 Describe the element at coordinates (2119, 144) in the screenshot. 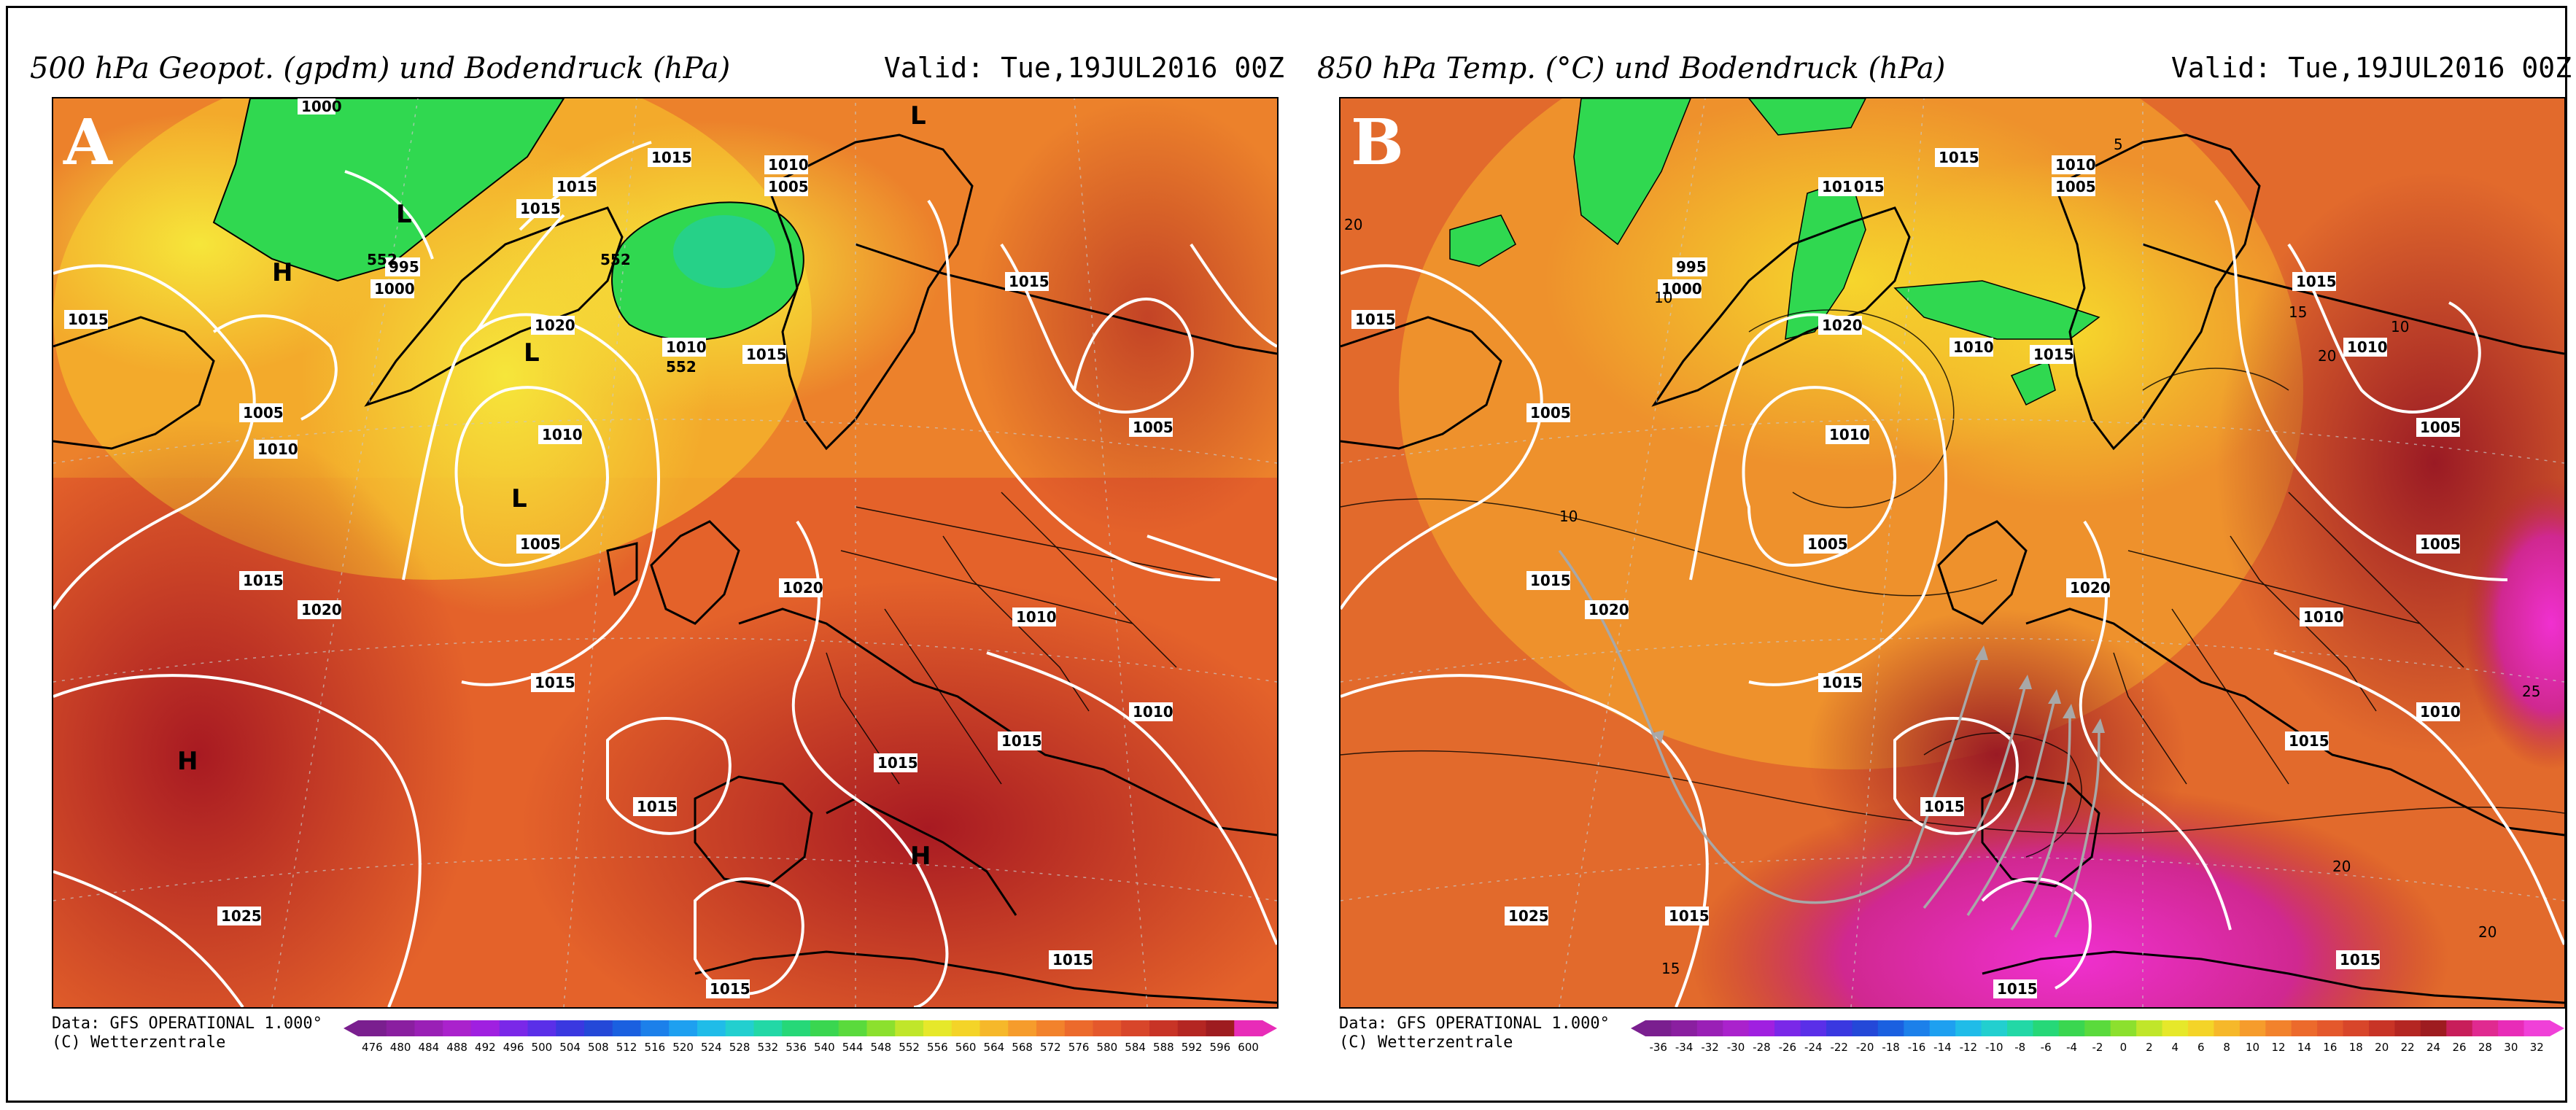

I see `isotherm-label: 5` at that location.